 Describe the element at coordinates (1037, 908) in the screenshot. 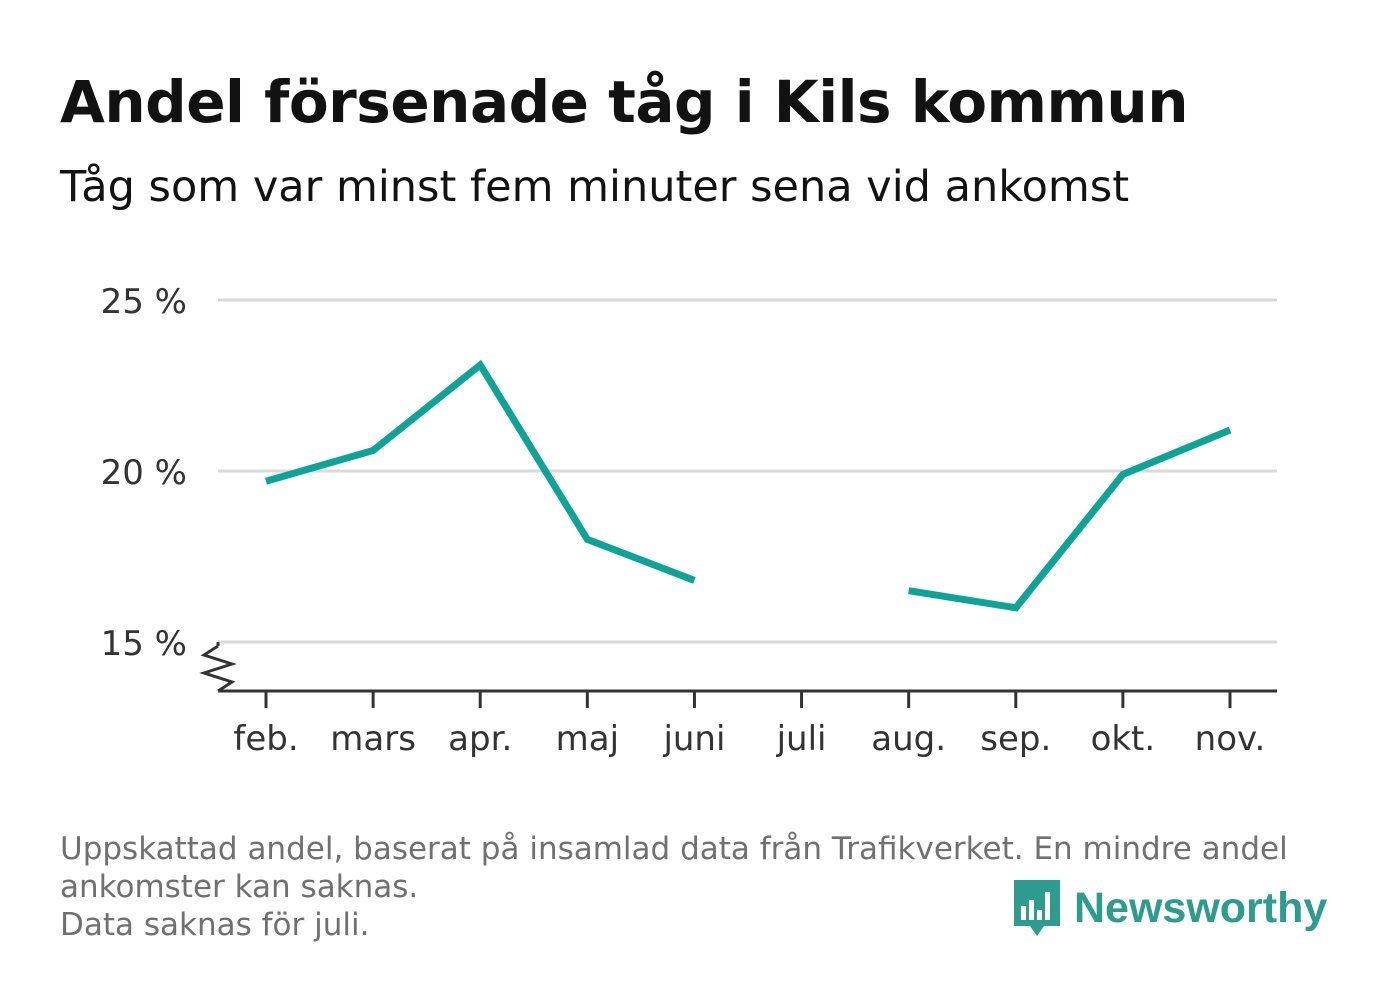

I see `newsworthy-logo-icon` at that location.